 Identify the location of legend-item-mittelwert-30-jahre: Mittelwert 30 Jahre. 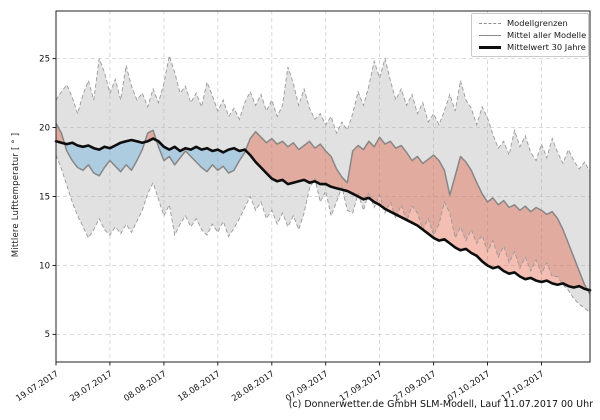
(532, 47).